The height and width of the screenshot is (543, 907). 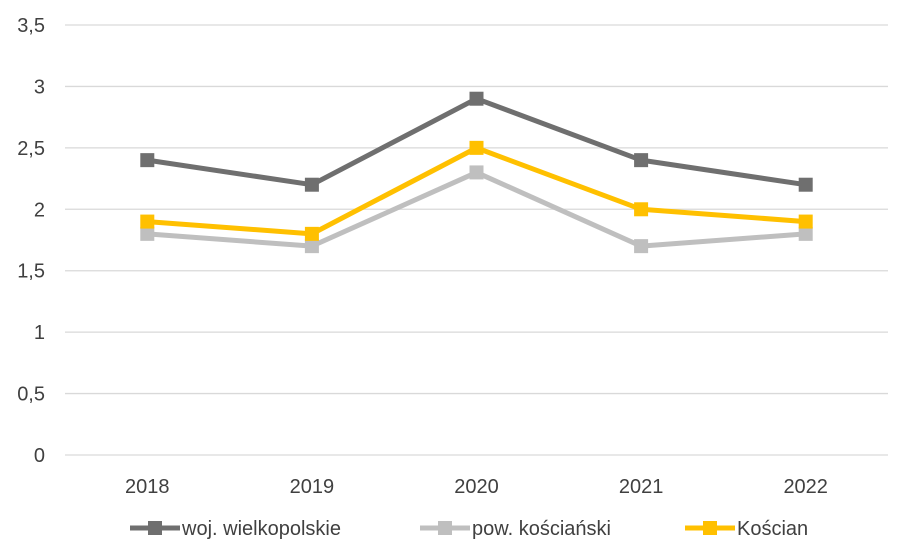 I want to click on y-tick-label: 1,5, so click(x=31, y=272).